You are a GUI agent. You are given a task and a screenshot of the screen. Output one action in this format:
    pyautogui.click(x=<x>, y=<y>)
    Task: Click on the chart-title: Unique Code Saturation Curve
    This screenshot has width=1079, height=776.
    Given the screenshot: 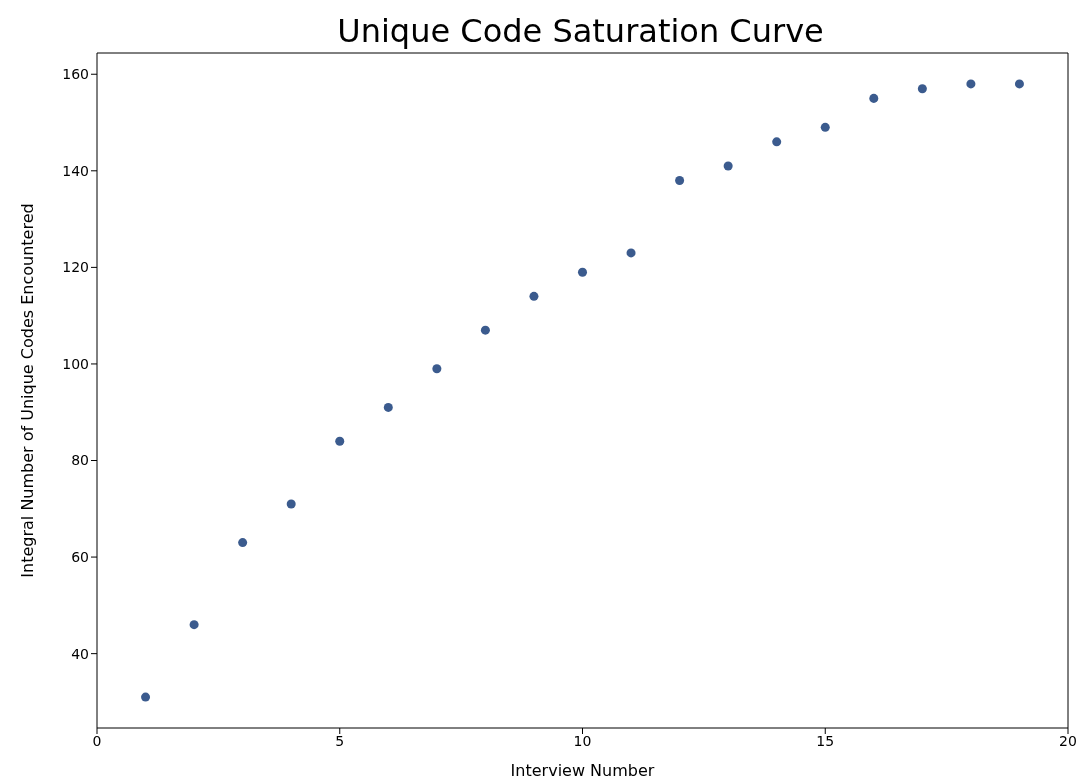 What is the action you would take?
    pyautogui.click(x=580, y=31)
    